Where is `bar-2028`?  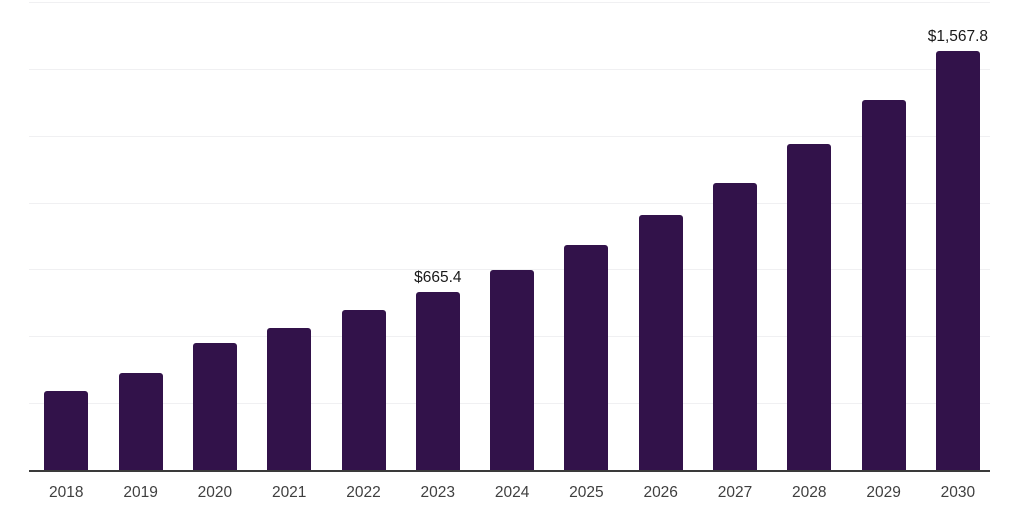
bar-2028 is located at coordinates (809, 307).